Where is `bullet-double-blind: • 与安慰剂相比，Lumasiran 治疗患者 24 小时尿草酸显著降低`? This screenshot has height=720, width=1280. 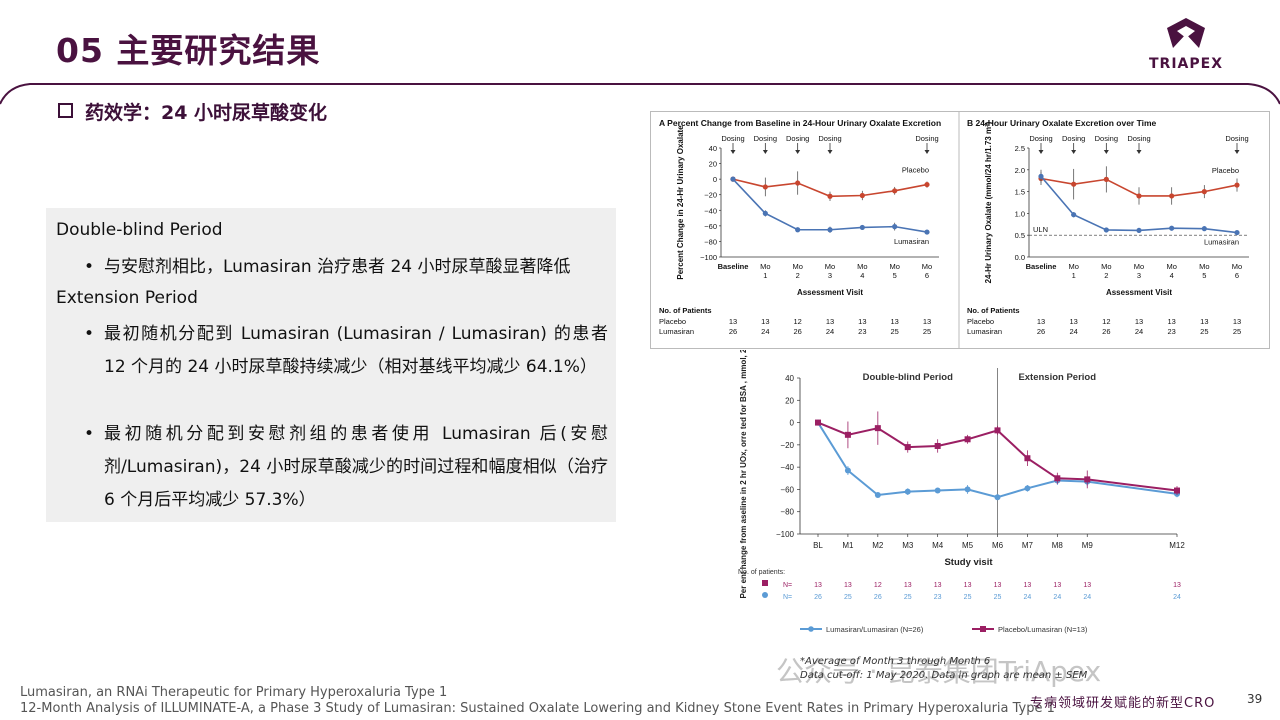 bullet-double-blind: • 与安慰剂相比，Lumasiran 治疗患者 24 小时尿草酸显著降低 is located at coordinates (346, 267).